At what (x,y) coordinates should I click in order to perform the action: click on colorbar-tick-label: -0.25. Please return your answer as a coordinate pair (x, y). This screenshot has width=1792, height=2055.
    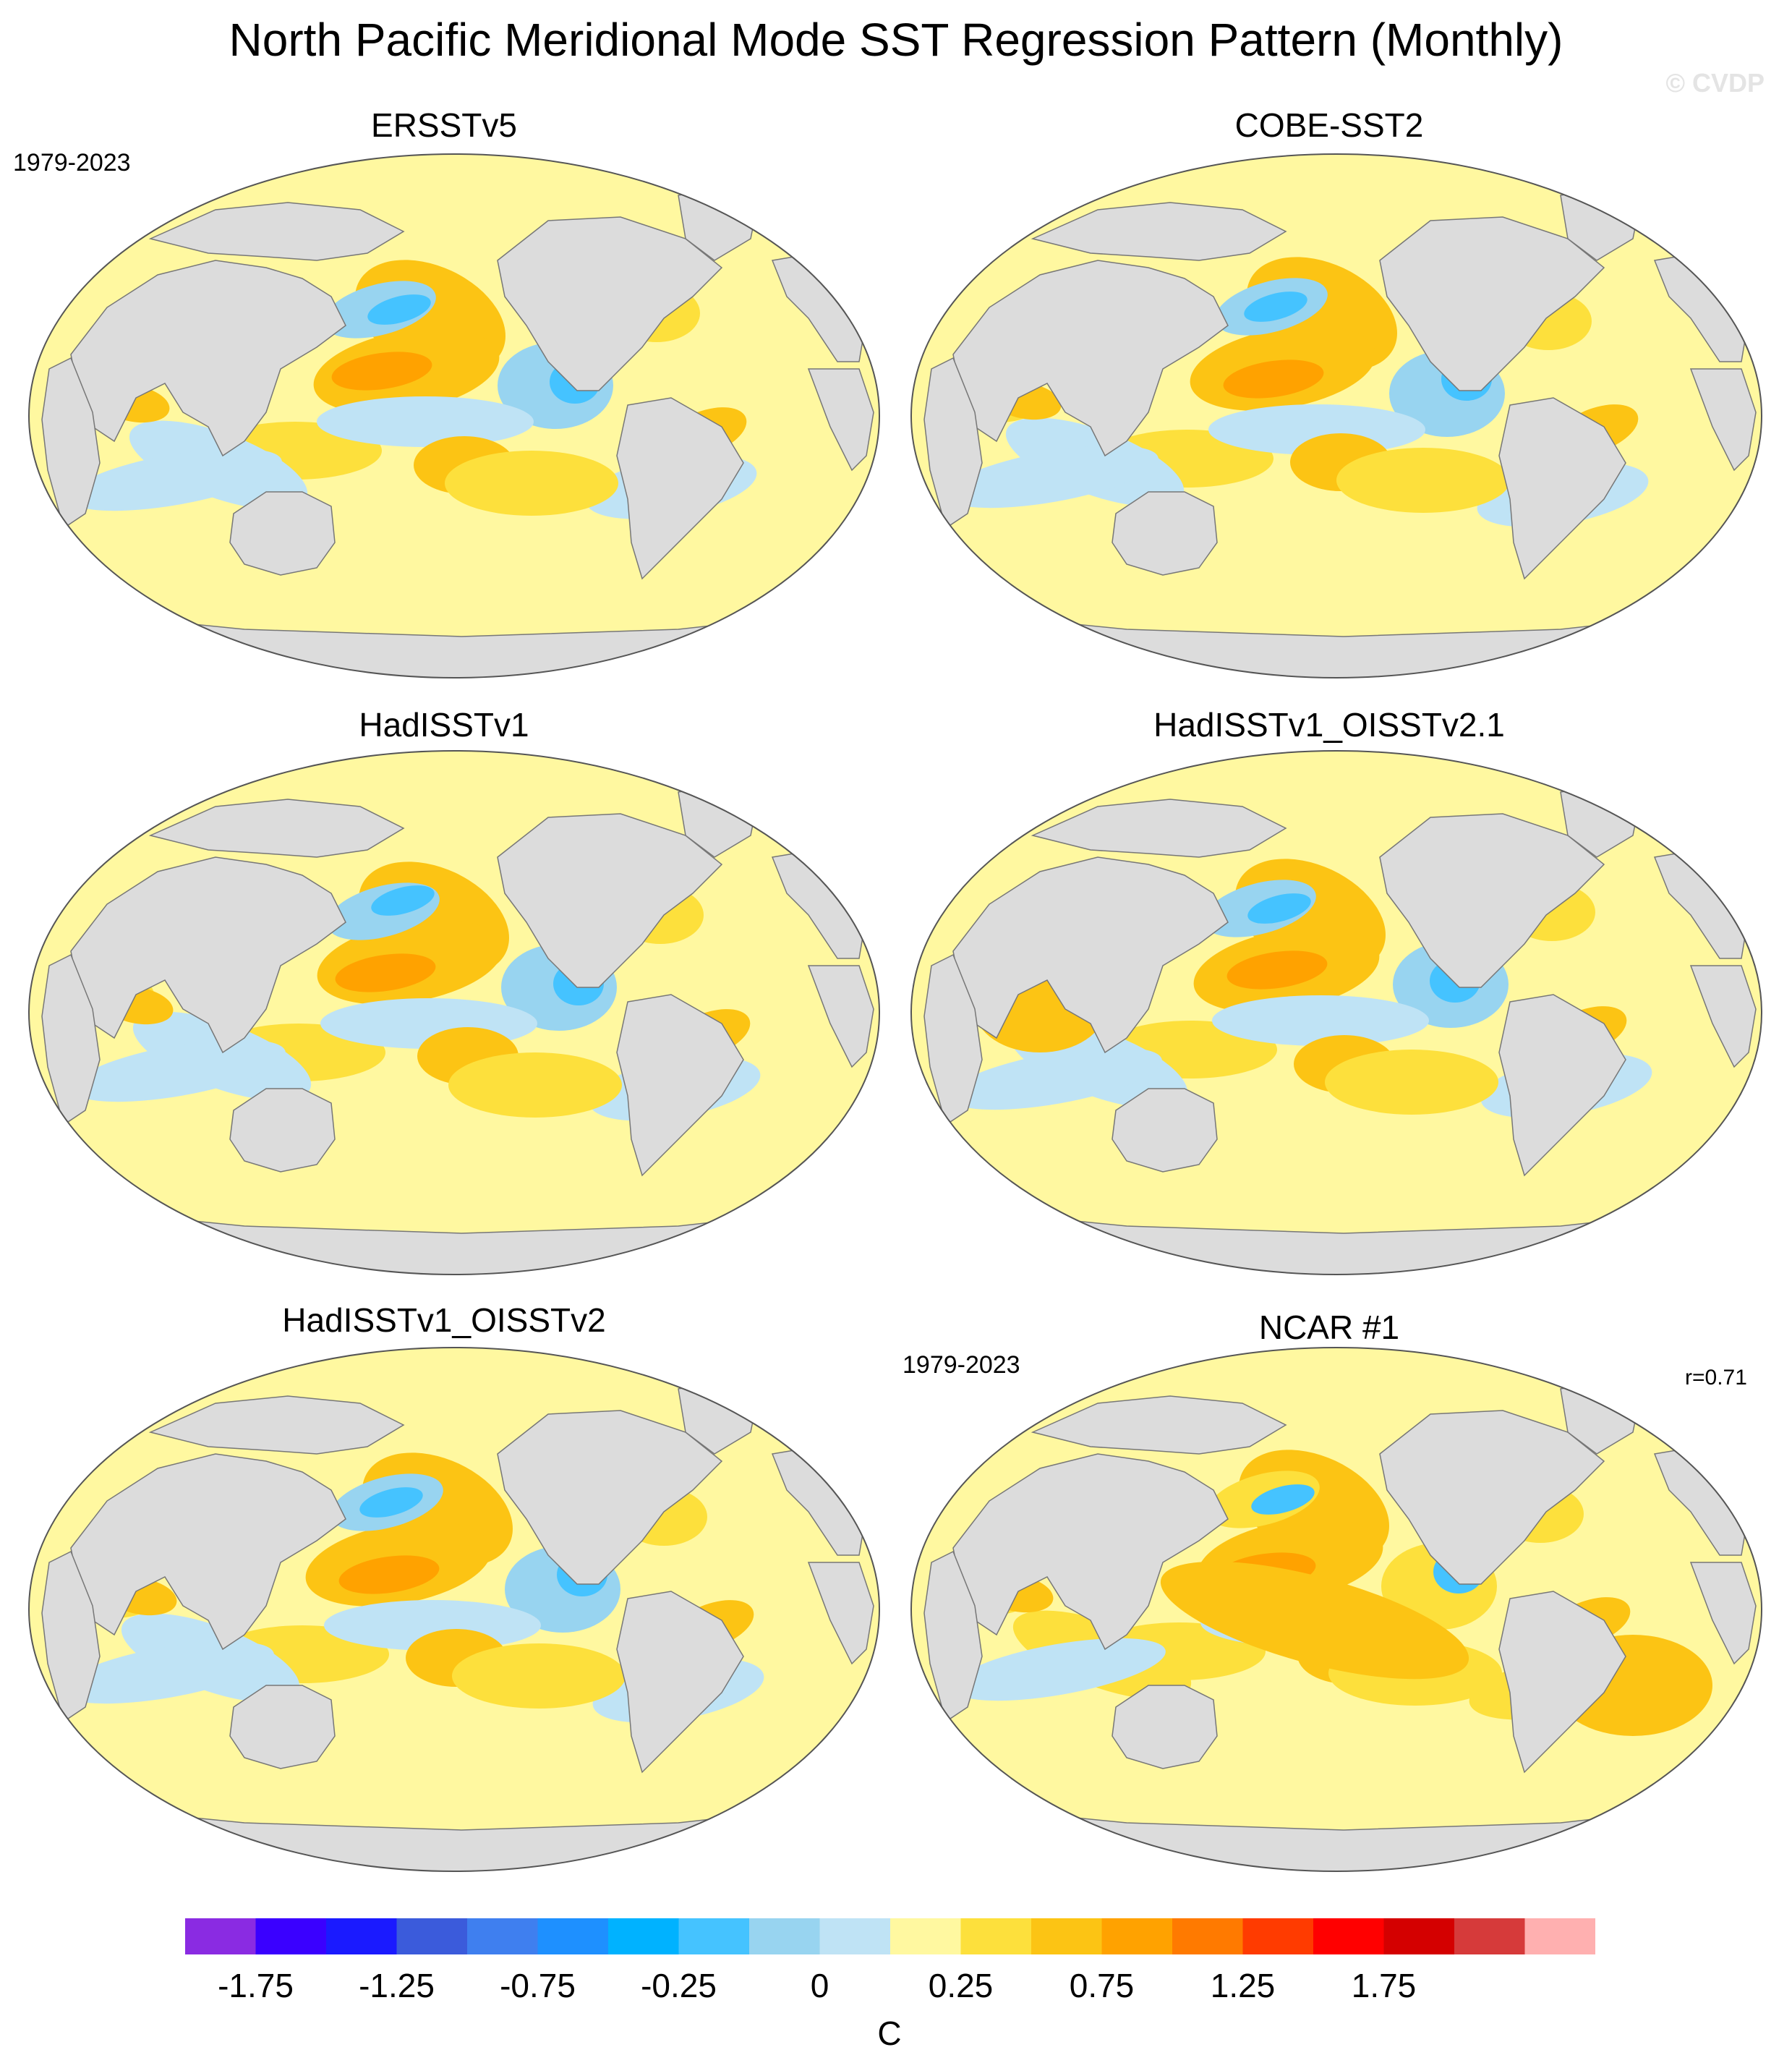
    Looking at the image, I should click on (679, 1986).